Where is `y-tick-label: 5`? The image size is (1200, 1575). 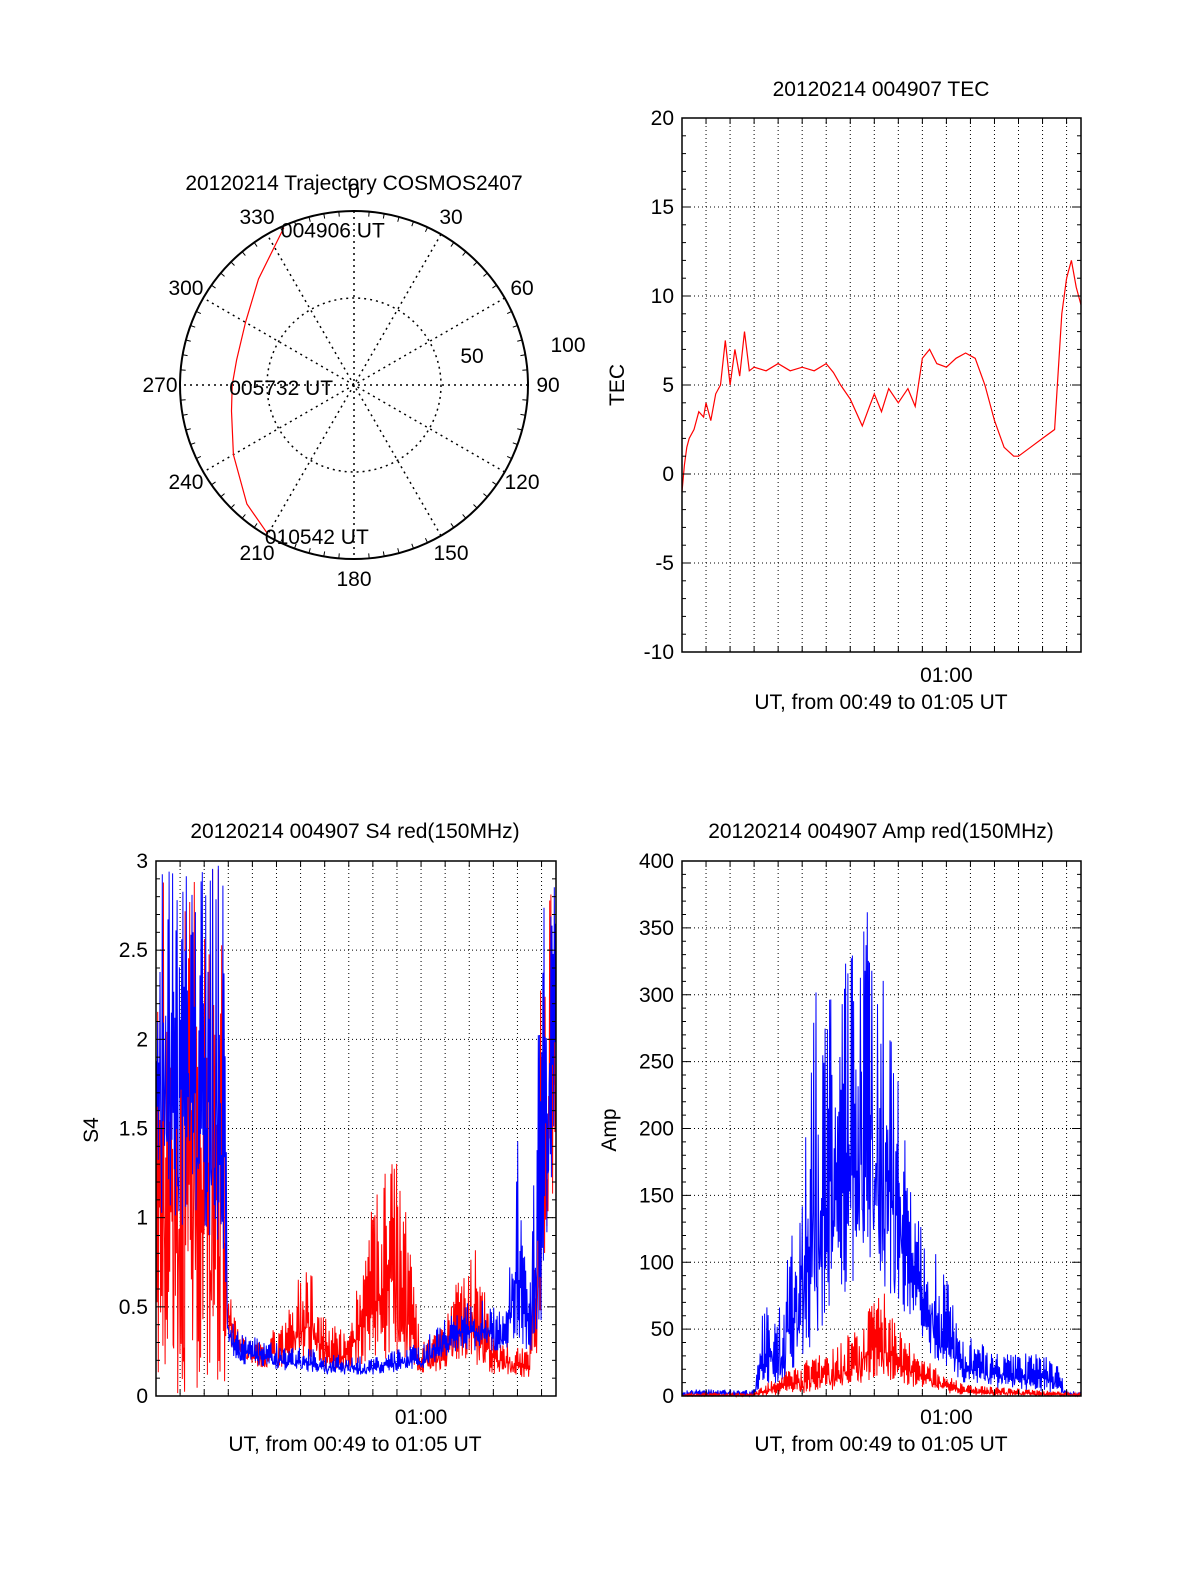 y-tick-label: 5 is located at coordinates (668, 385).